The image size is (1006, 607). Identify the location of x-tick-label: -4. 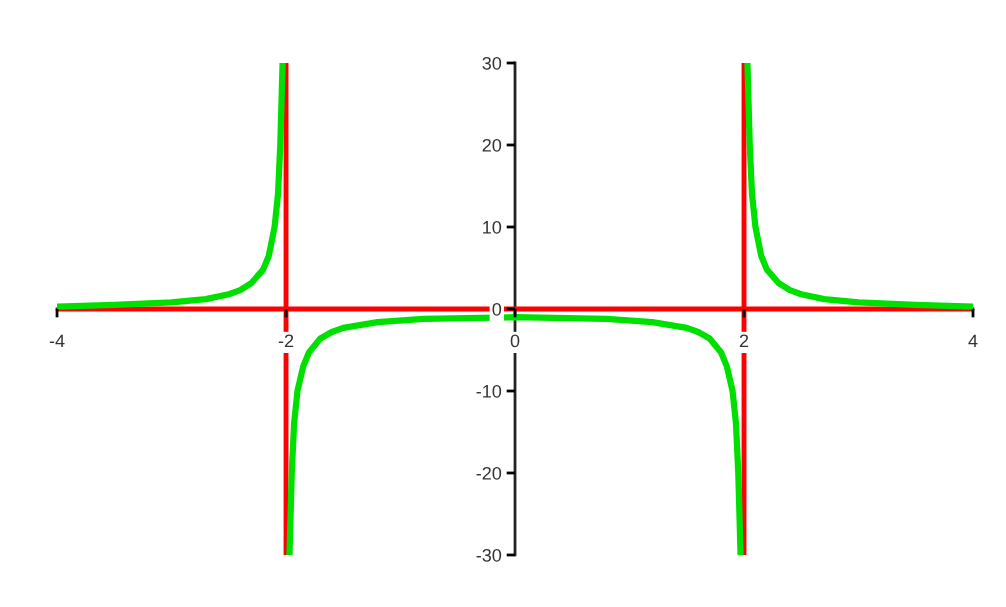
(57, 341).